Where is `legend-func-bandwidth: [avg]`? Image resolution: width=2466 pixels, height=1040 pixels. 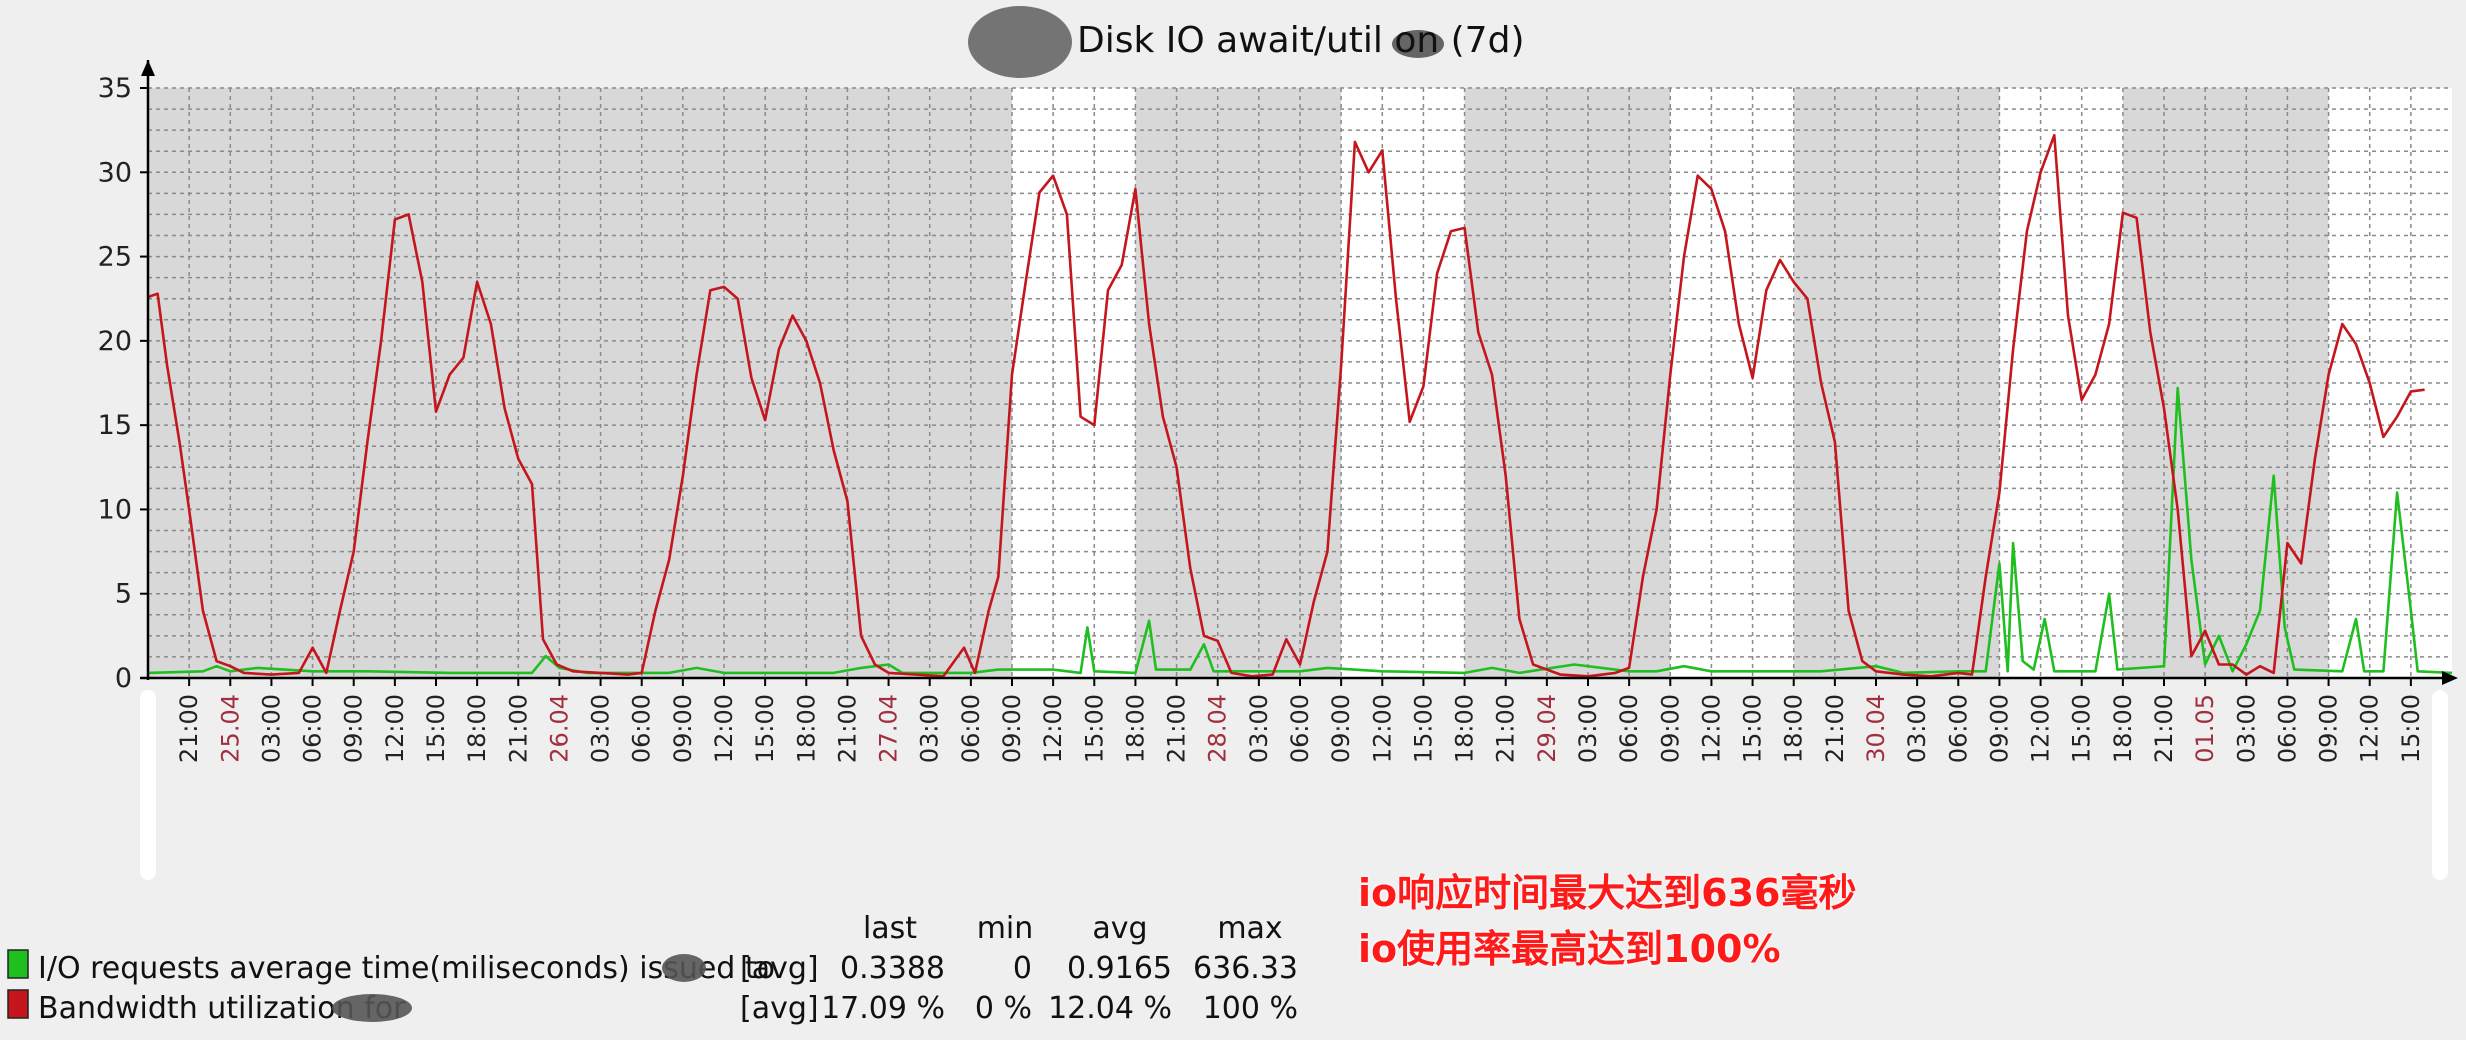 legend-func-bandwidth: [avg] is located at coordinates (779, 1008).